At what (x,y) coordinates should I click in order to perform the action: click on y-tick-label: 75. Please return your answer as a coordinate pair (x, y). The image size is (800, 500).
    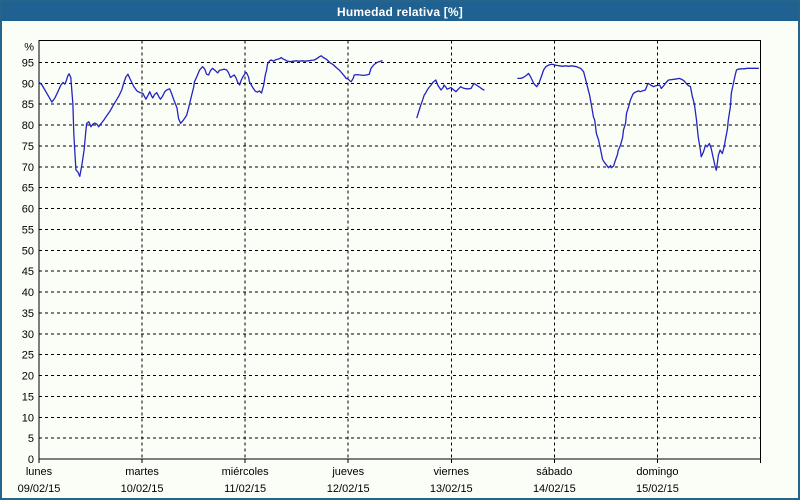
    Looking at the image, I should click on (28, 147).